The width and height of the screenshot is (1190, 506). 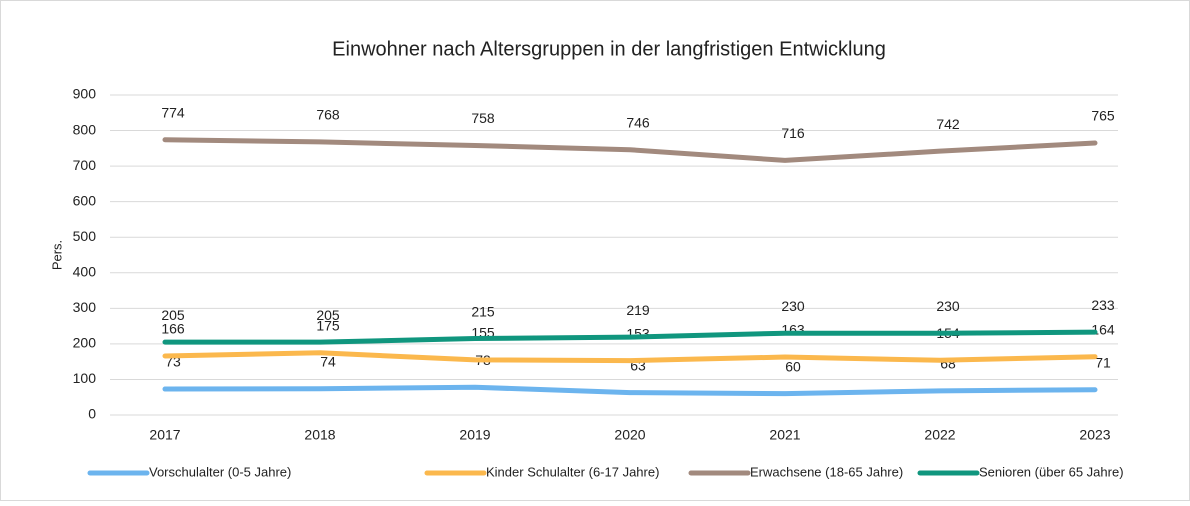 What do you see at coordinates (1051, 471) in the screenshot?
I see `legend-label: Senioren (über 65 Jahre)` at bounding box center [1051, 471].